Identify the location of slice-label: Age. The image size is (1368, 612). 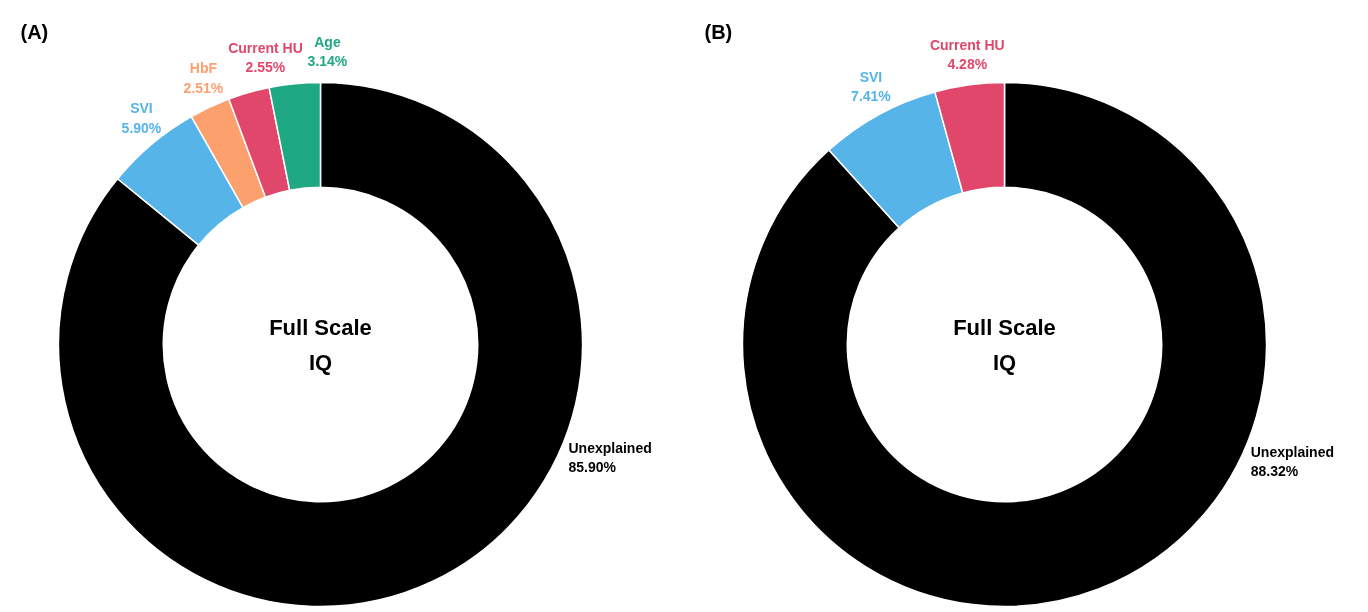
(327, 42).